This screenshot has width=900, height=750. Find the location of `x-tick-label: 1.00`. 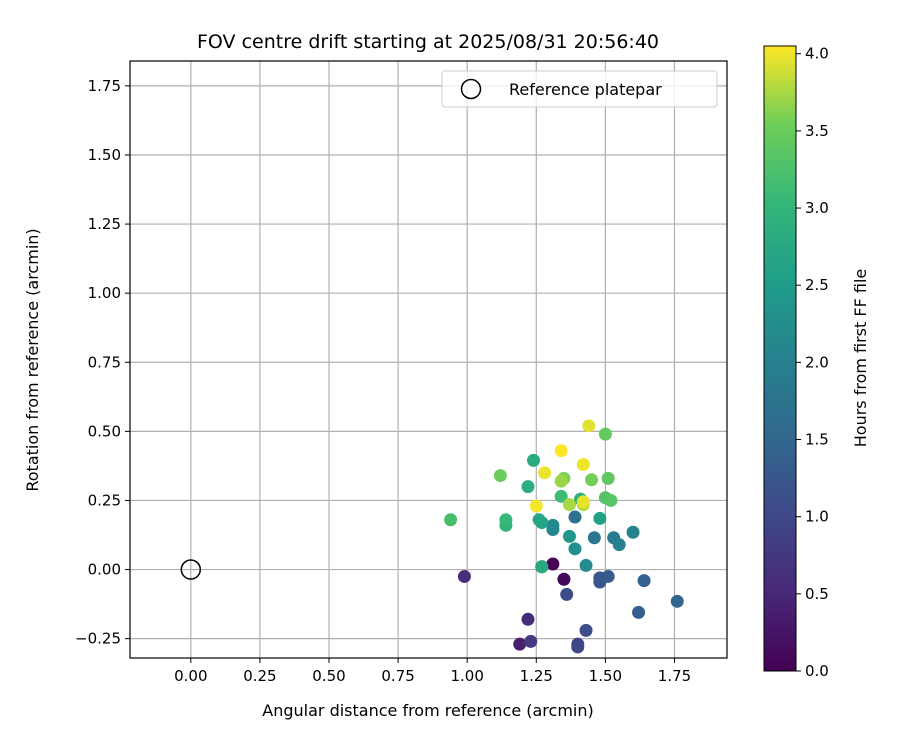

x-tick-label: 1.00 is located at coordinates (466, 676).